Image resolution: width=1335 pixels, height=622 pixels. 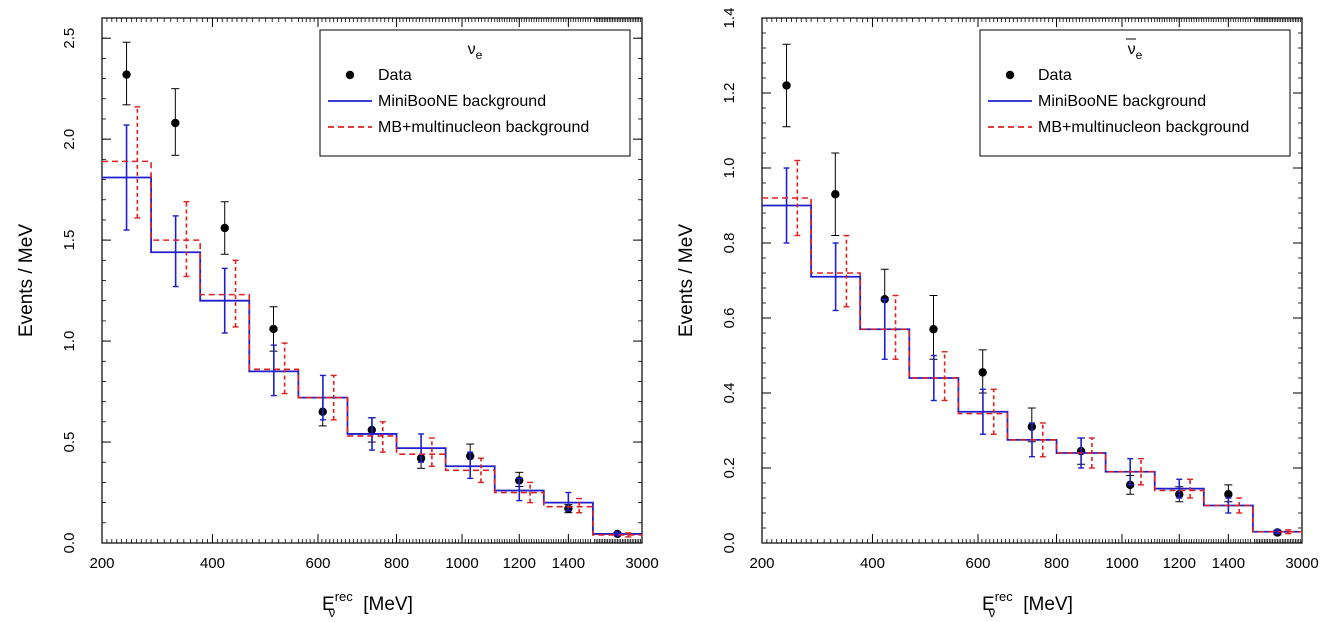 What do you see at coordinates (729, 468) in the screenshot?
I see `y-tick-label: 0.2` at bounding box center [729, 468].